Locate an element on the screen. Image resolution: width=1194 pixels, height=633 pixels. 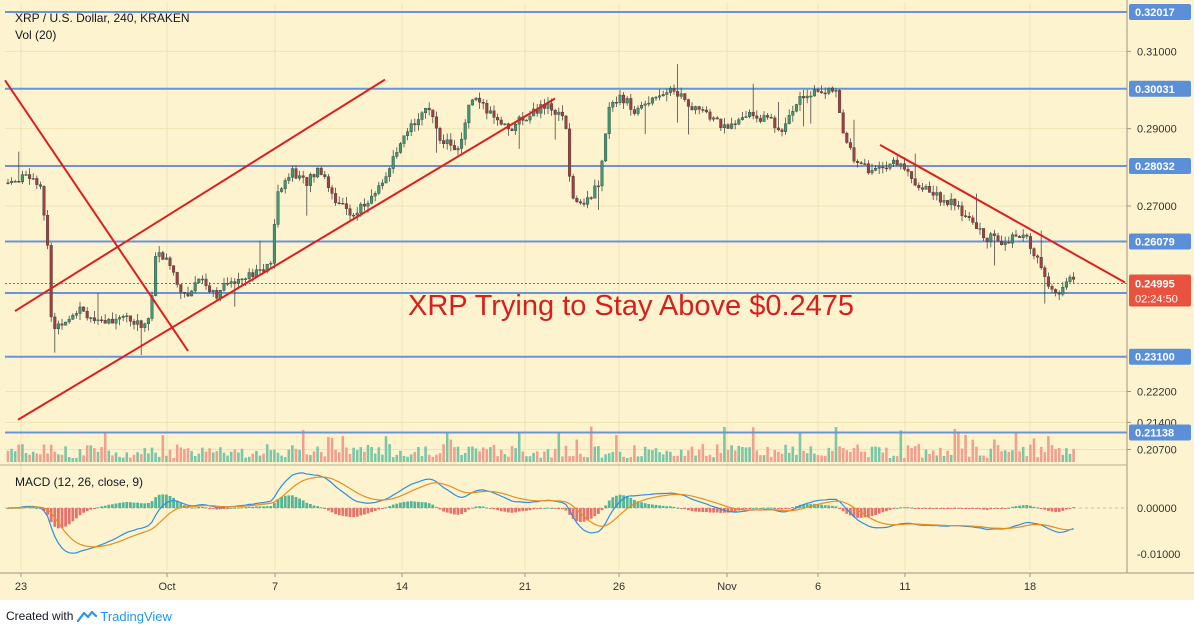
time-tick-label: 26 is located at coordinates (619, 587).